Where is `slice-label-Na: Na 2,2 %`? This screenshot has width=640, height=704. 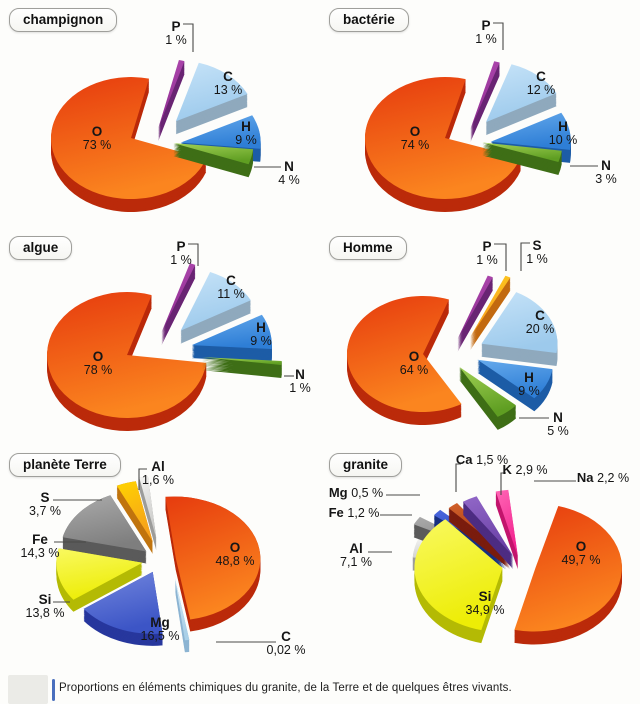 slice-label-Na: Na 2,2 % is located at coordinates (603, 477).